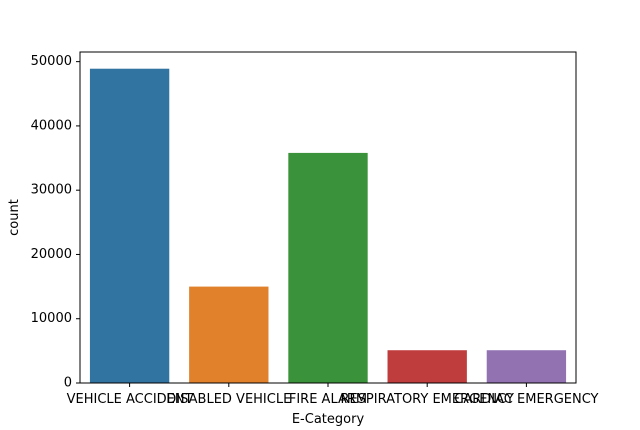 Image resolution: width=640 pixels, height=430 pixels. Describe the element at coordinates (228, 399) in the screenshot. I see `x-tick-label: DISABLED VEHICLE` at that location.